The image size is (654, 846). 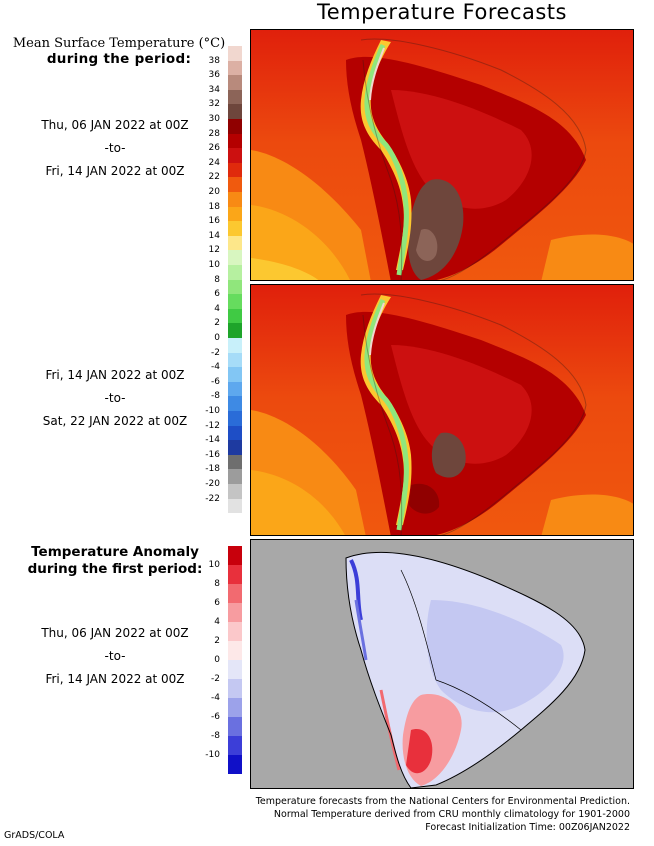 I want to click on period1-start: Thu, 06 JAN 2022 at 00Z, so click(x=115, y=125).